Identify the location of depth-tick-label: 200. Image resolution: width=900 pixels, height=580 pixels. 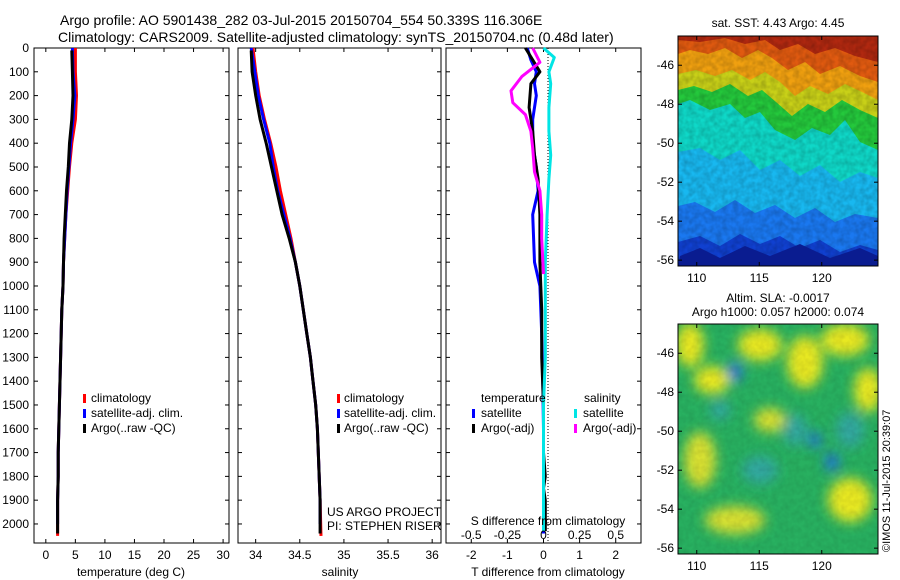
(19, 96).